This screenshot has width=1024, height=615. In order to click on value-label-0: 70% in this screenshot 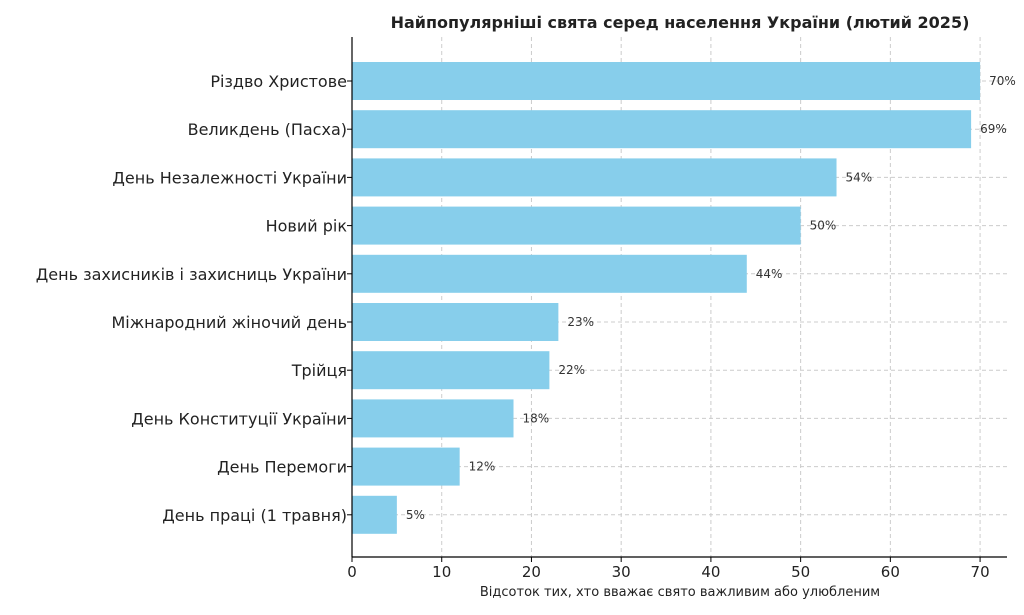, I will do `click(1002, 81)`.